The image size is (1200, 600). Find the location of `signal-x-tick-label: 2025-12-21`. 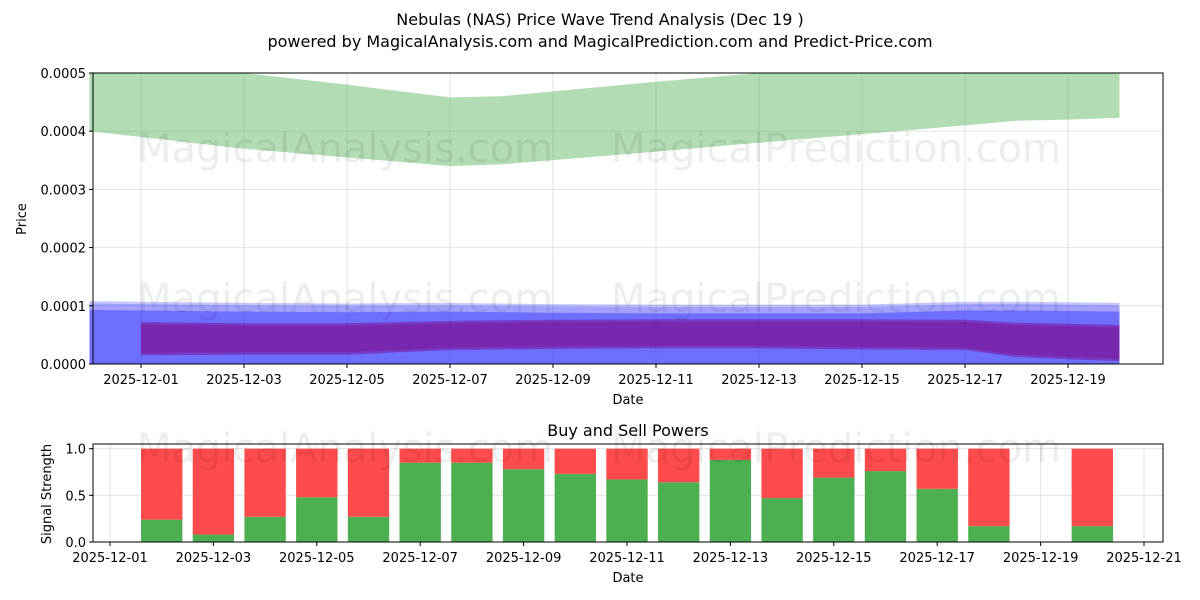

signal-x-tick-label: 2025-12-21 is located at coordinates (1144, 558).